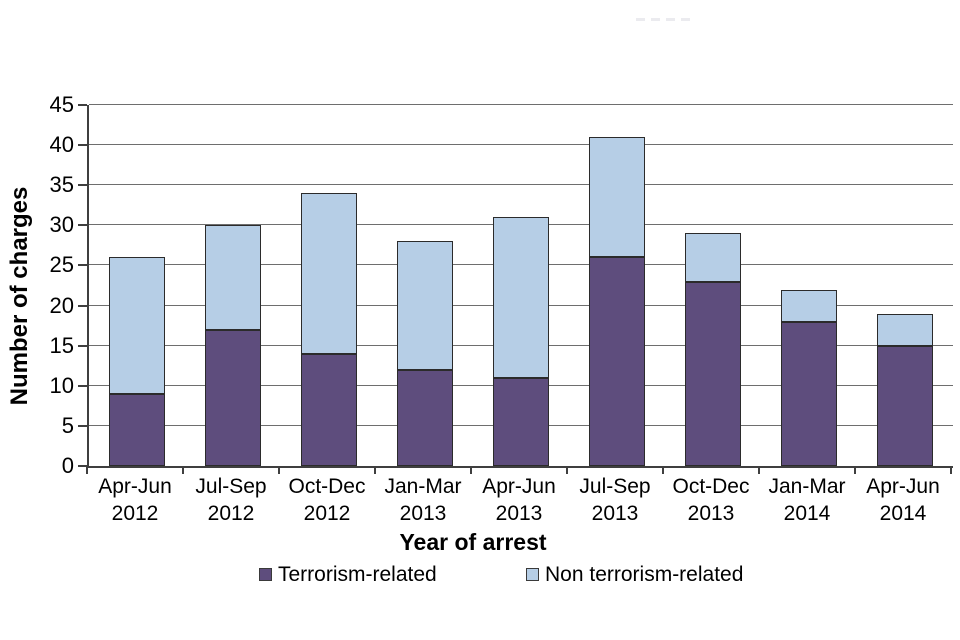  What do you see at coordinates (61, 145) in the screenshot?
I see `y-axis-tick-label: 40` at bounding box center [61, 145].